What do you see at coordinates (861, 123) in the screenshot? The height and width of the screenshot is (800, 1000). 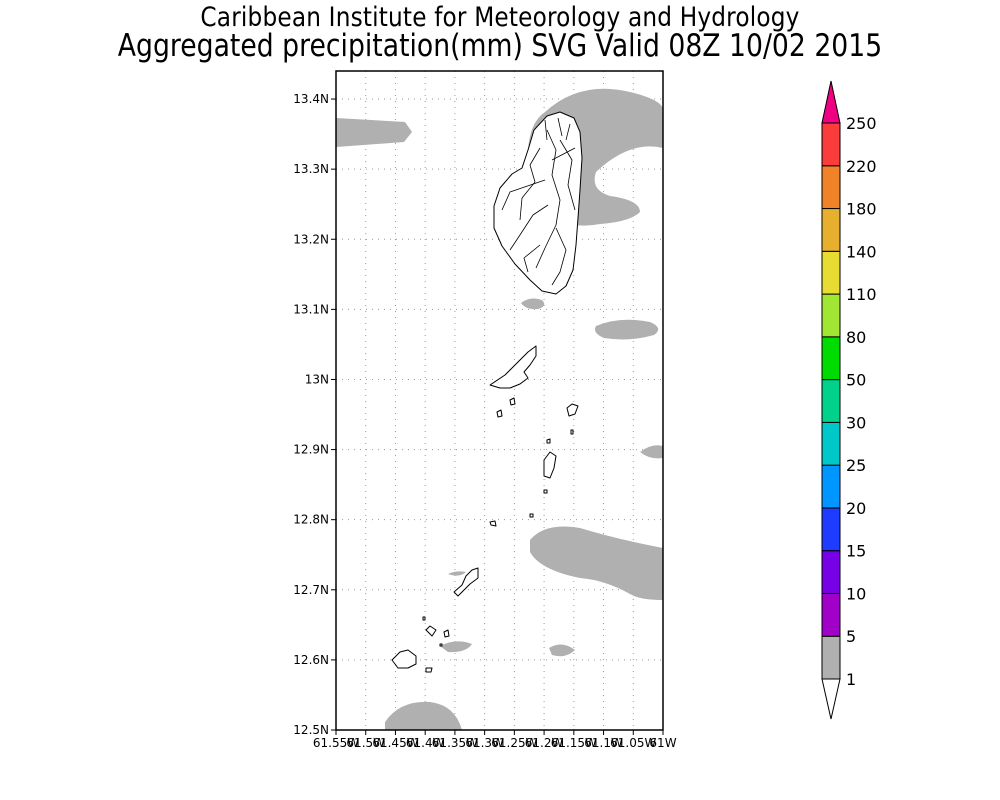 I see `colorbar-label: 250` at bounding box center [861, 123].